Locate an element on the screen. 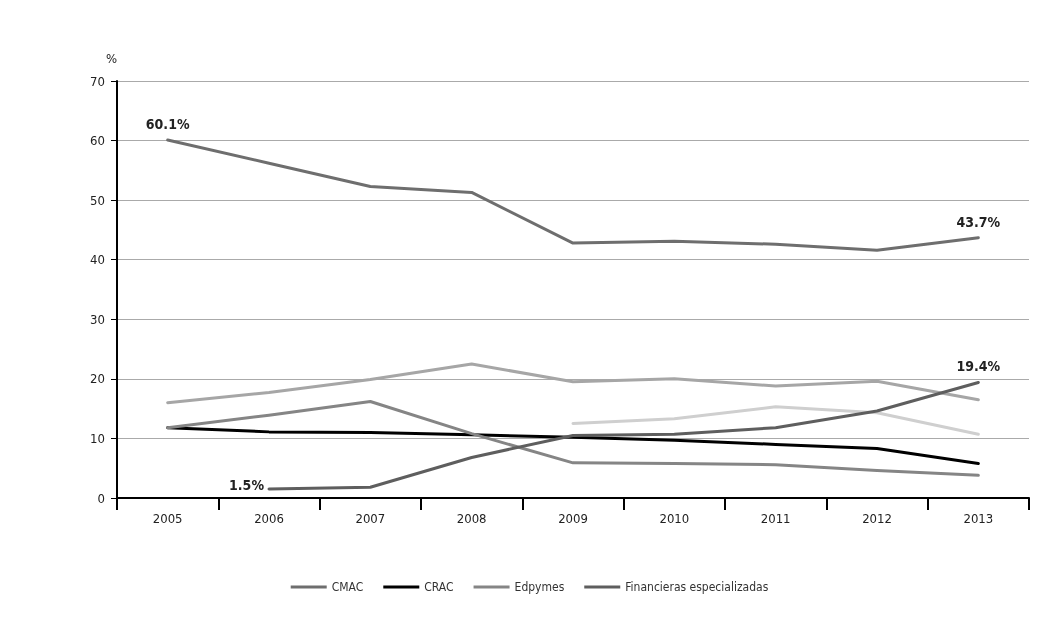 The width and height of the screenshot is (1059, 628). y-tick-label: 30 is located at coordinates (97, 319).